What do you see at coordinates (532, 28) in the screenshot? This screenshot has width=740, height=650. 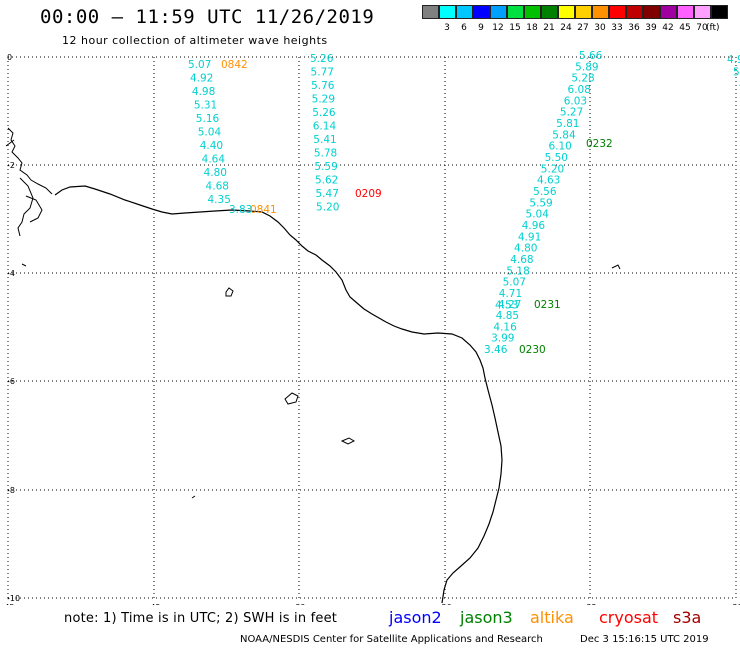 I see `scale-swatch-label: 18` at bounding box center [532, 28].